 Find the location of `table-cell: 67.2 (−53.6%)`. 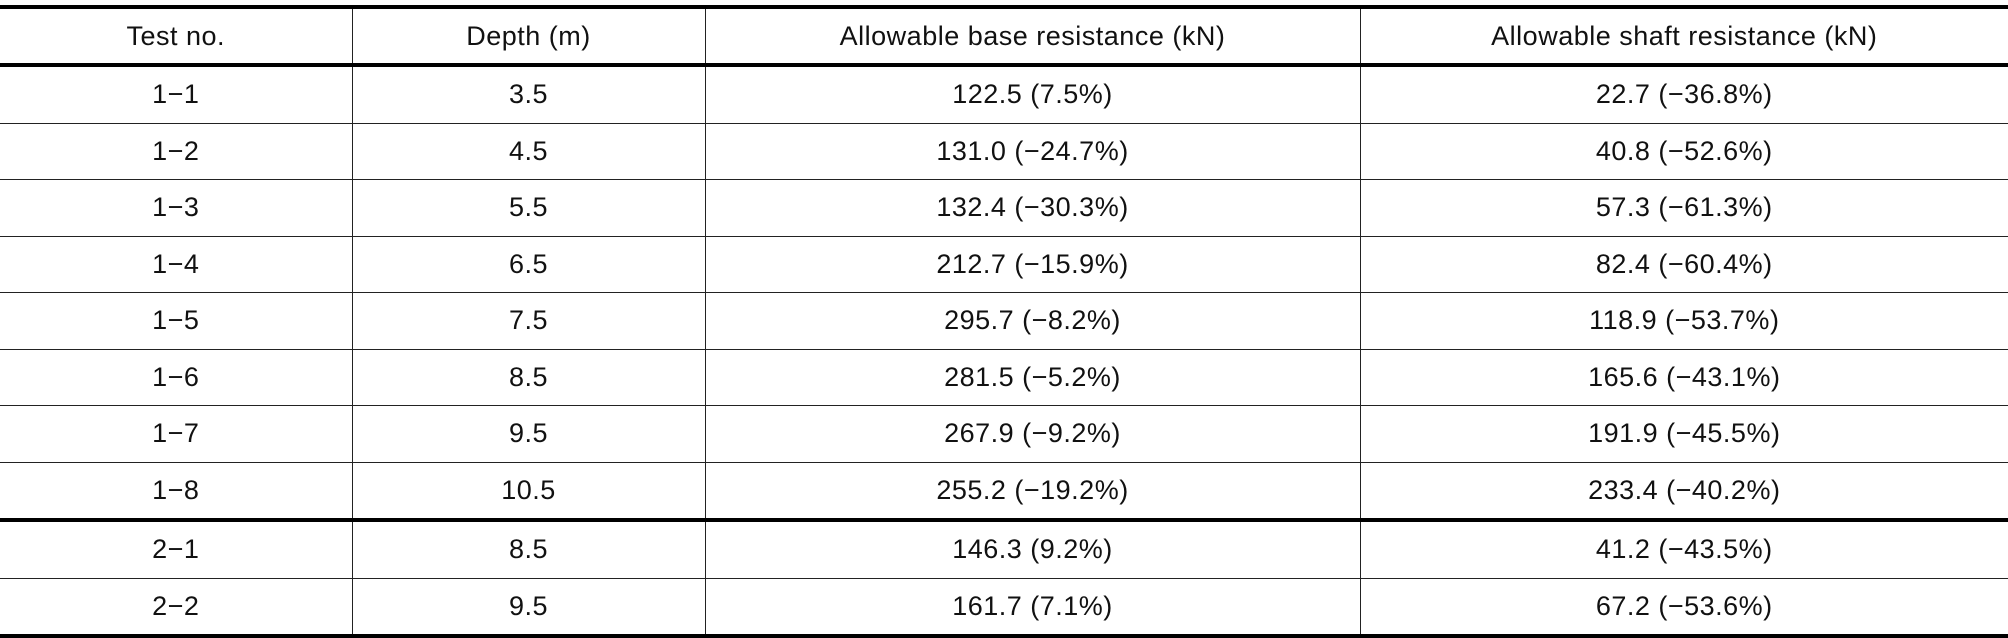

table-cell: 67.2 (−53.6%) is located at coordinates (1683, 608).